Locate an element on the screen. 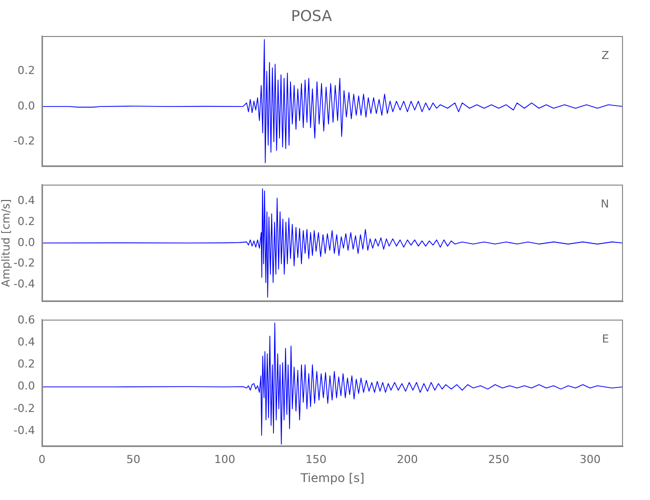  y-axis-title: Amplitud [cm/s] is located at coordinates (6, 243).